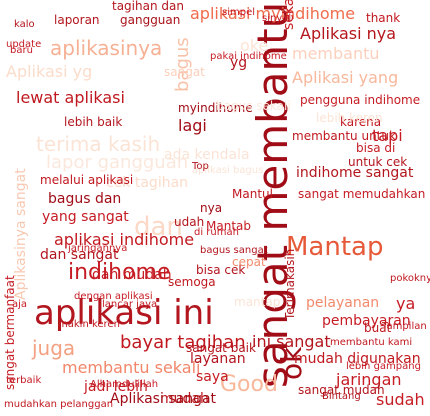  Describe the element at coordinates (387, 135) in the screenshot. I see `cloud-word: tapi` at that location.